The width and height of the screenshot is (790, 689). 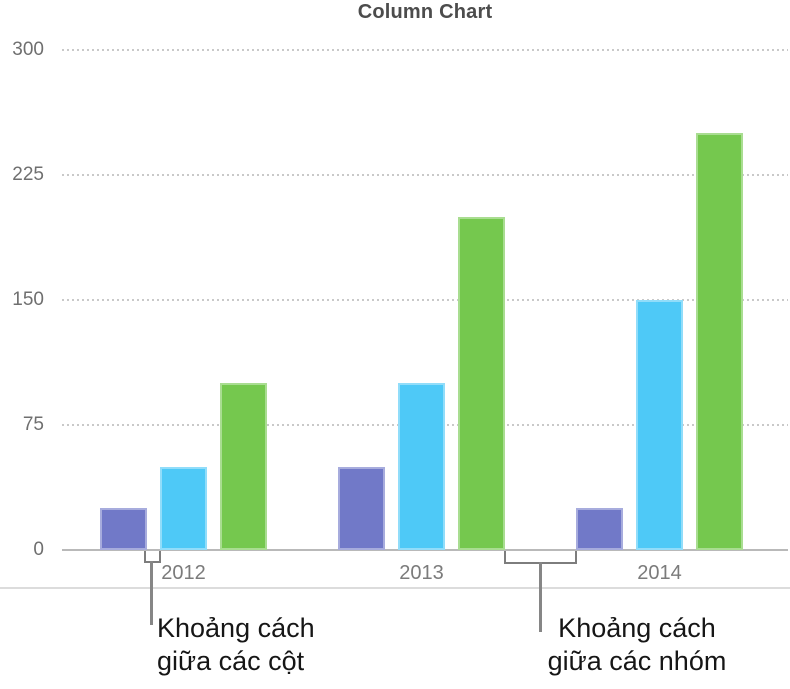 What do you see at coordinates (361, 508) in the screenshot?
I see `bar-2013-purple-series` at bounding box center [361, 508].